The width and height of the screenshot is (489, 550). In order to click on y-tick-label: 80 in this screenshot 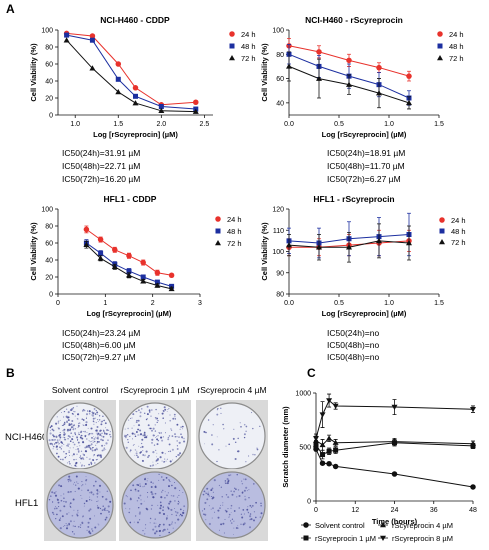, I will do `click(49, 48)`.